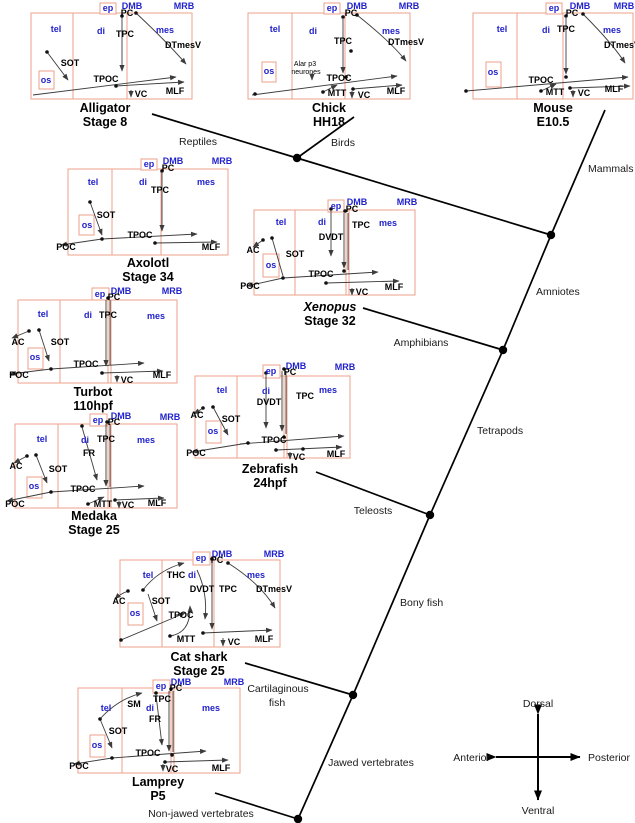  What do you see at coordinates (198, 671) in the screenshot?
I see `species-stage: Stage 25` at bounding box center [198, 671].